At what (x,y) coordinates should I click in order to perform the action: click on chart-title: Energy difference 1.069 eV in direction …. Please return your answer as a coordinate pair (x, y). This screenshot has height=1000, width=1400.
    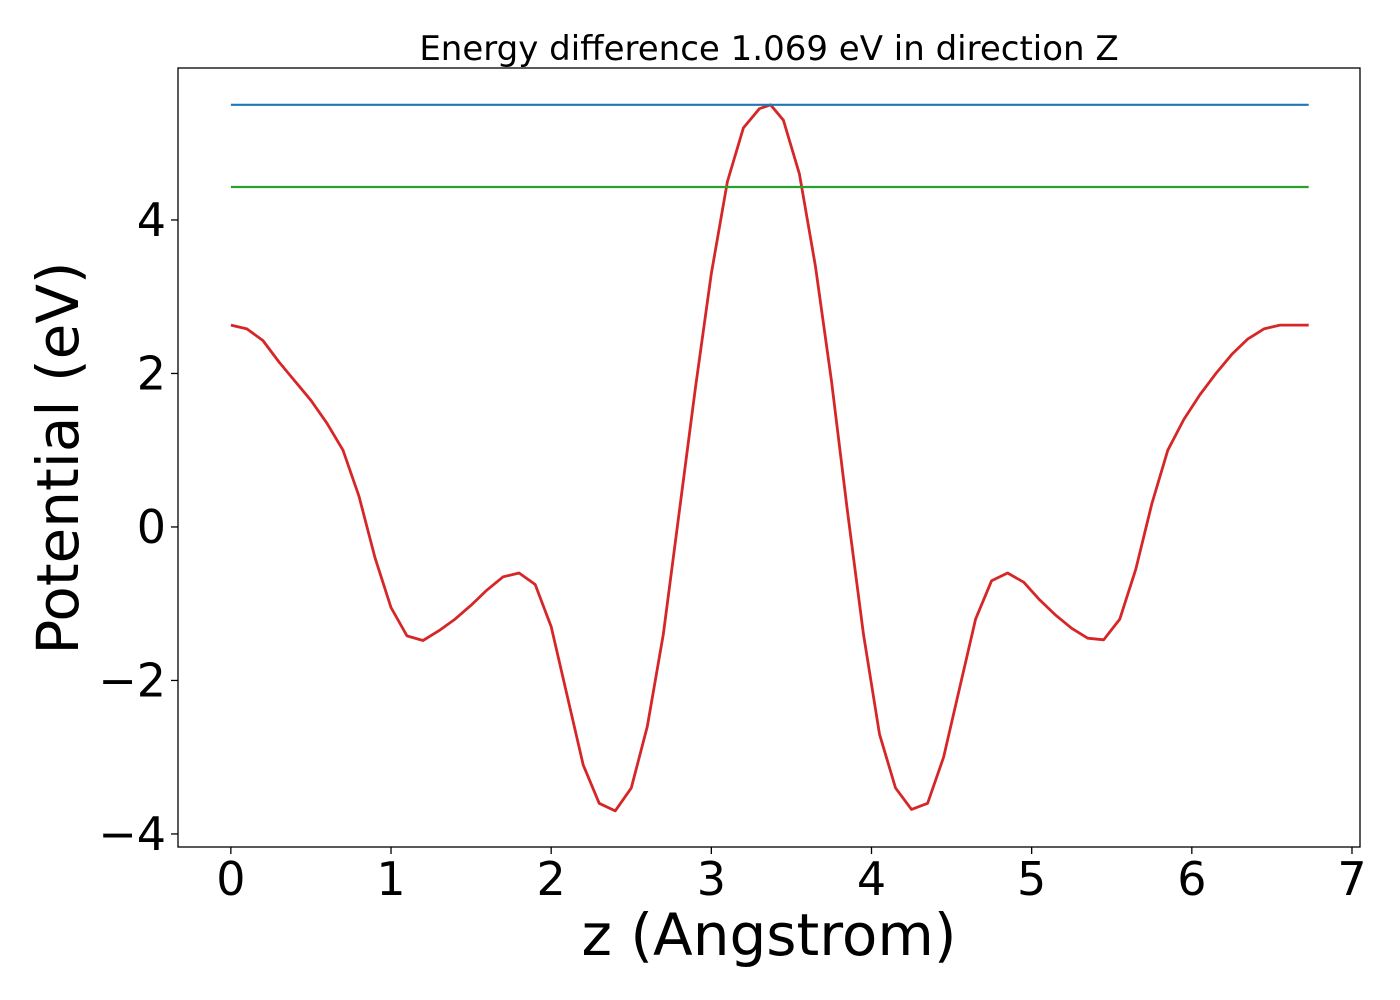
    Looking at the image, I should click on (768, 49).